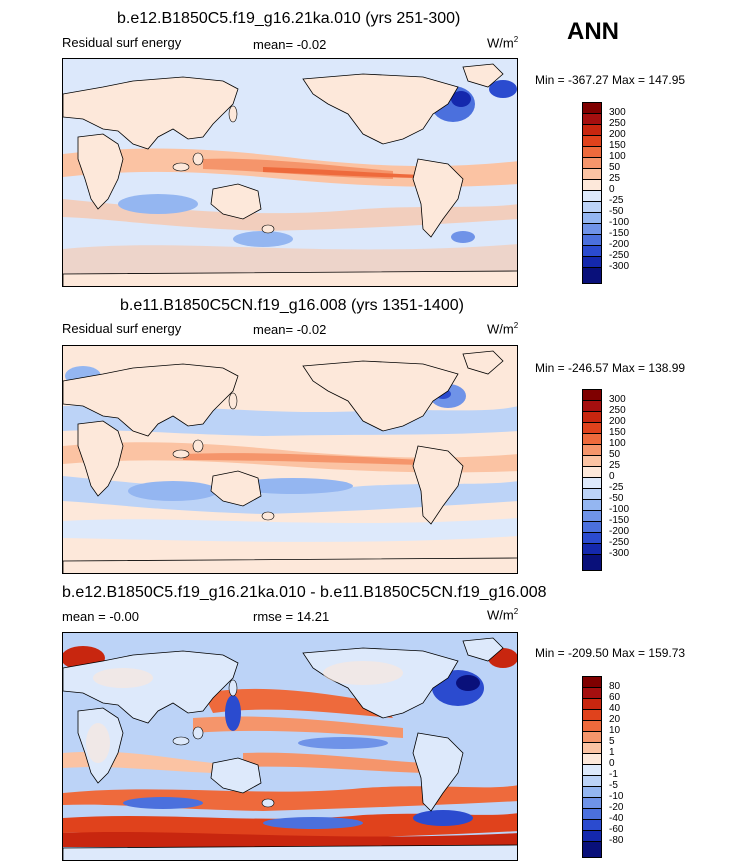 This screenshot has height=866, width=733. I want to click on cb3-label: 0, so click(612, 763).